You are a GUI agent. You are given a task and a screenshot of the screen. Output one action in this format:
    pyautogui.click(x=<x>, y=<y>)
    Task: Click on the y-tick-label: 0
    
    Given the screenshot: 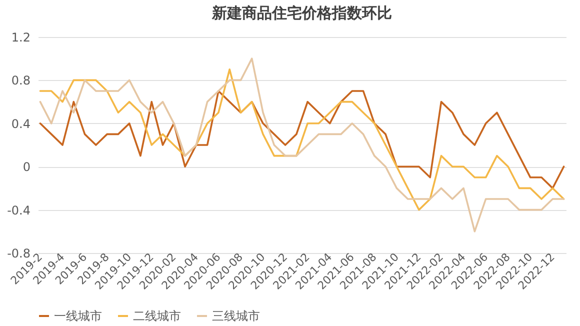 What is the action you would take?
    pyautogui.click(x=26, y=167)
    